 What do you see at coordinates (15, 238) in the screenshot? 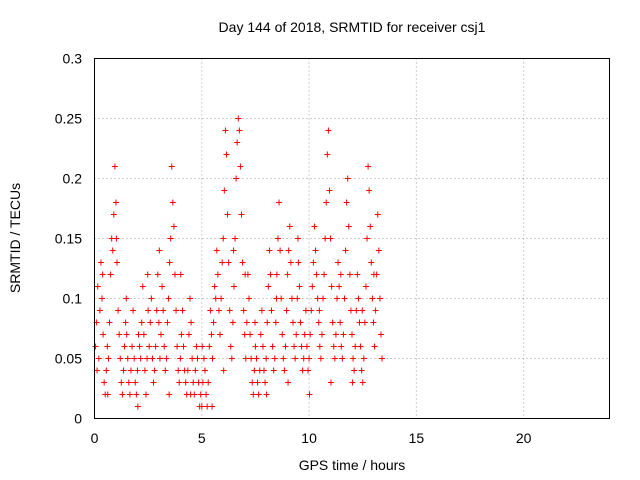
I see `y-axis-label: SRMTID / TECUs` at bounding box center [15, 238].